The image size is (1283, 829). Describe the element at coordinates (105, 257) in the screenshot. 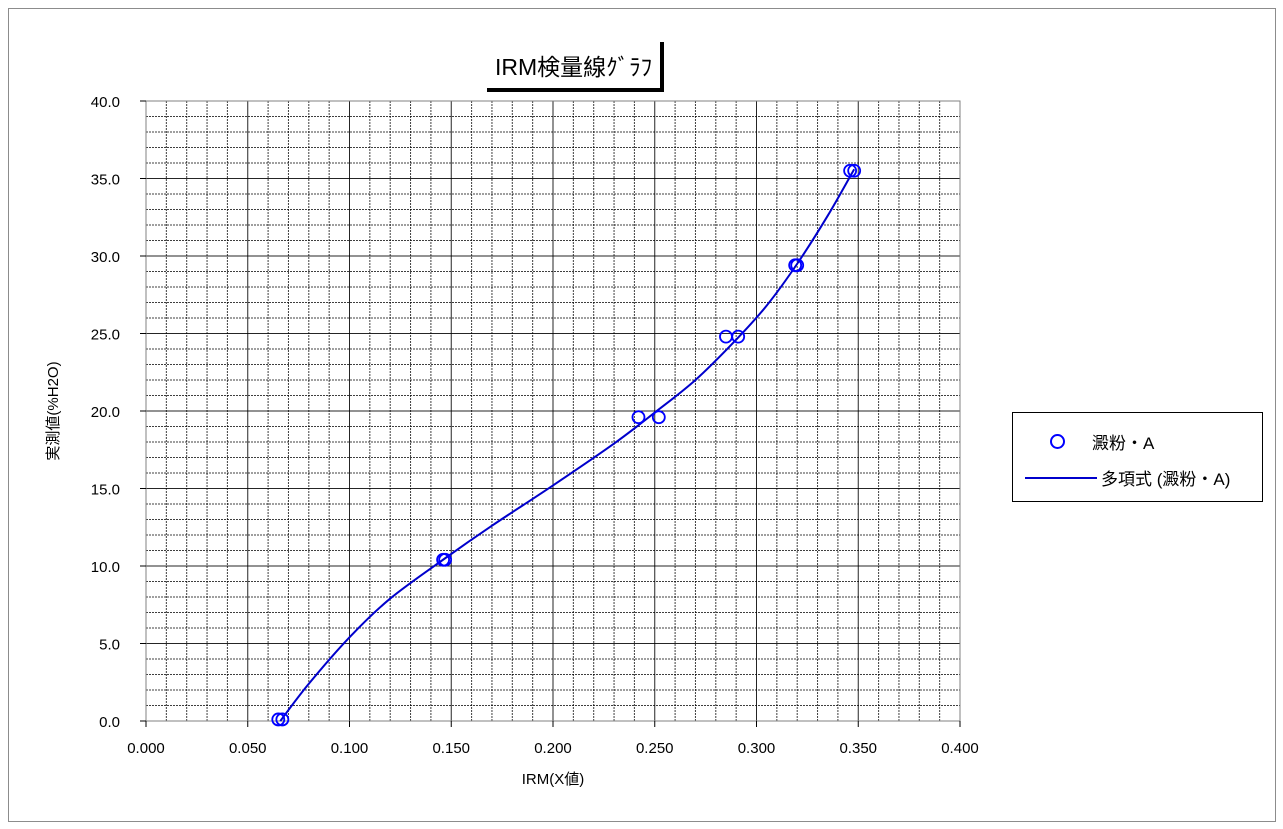

I see `y-tick-label: 30.0` at that location.